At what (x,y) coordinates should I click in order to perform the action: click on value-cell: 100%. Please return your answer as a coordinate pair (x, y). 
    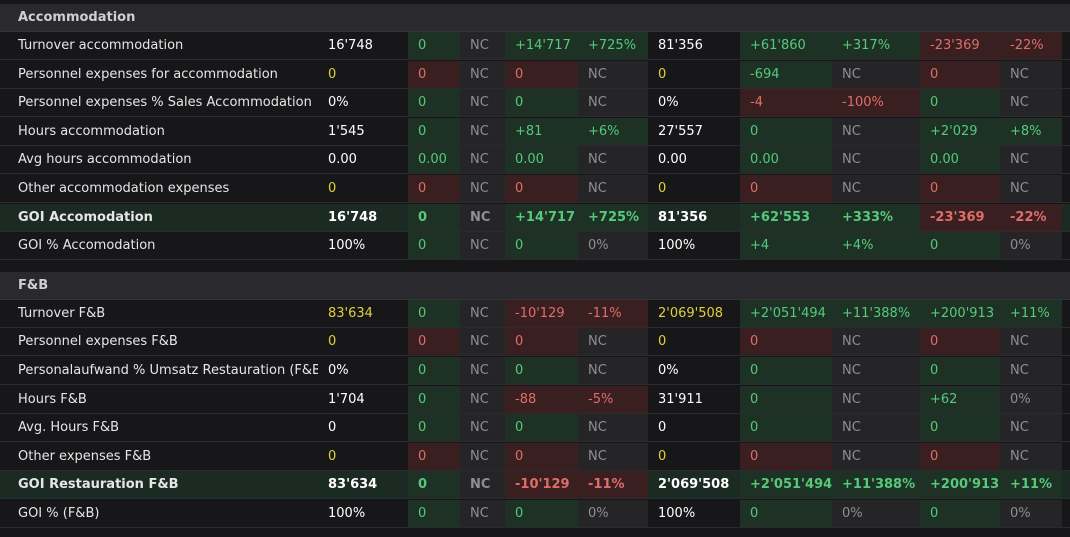
    Looking at the image, I should click on (347, 246).